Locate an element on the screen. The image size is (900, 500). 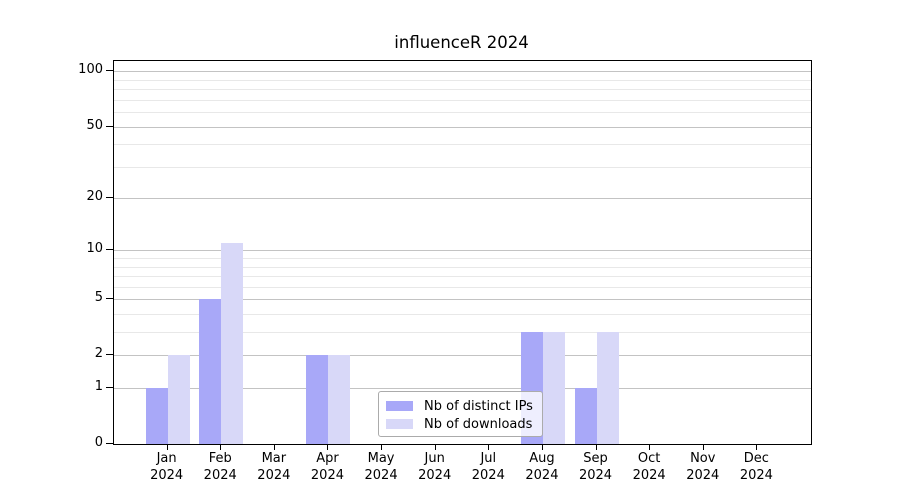
x-axis-label: Dec 2024 is located at coordinates (756, 467).